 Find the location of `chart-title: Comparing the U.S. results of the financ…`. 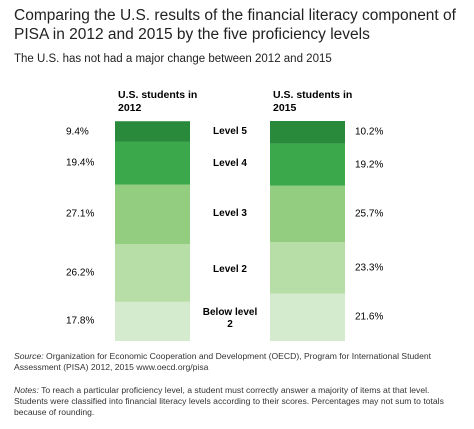

chart-title: Comparing the U.S. results of the financ… is located at coordinates (235, 25).